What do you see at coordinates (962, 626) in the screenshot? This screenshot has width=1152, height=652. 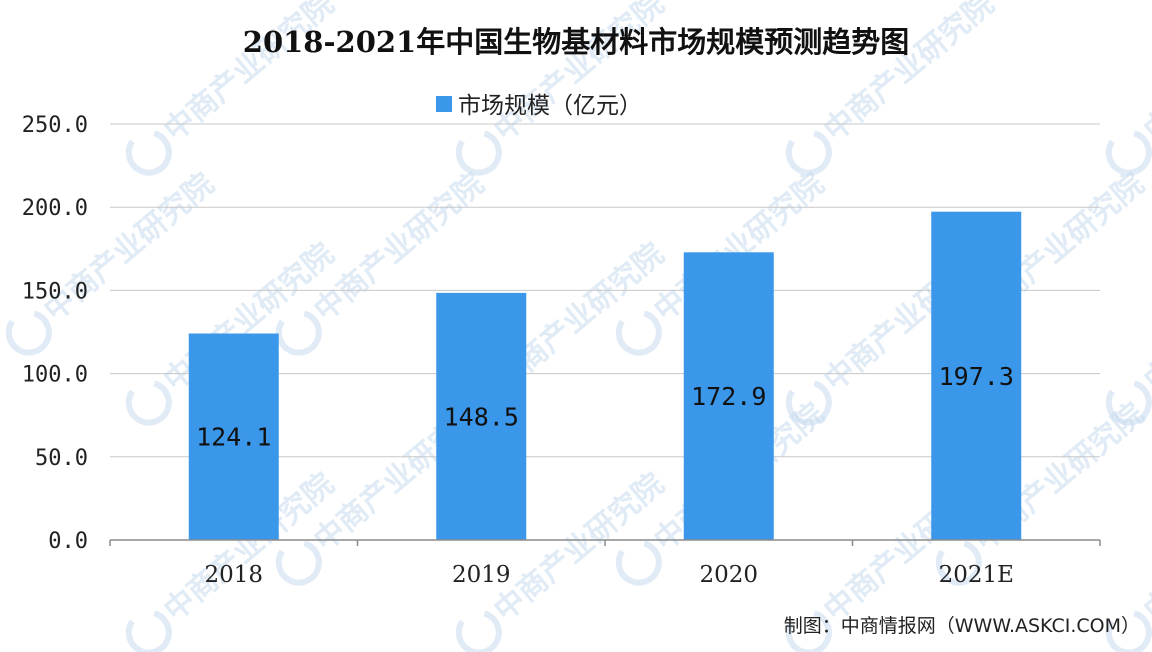 I see `source-note: 制图：中商情报网（WWW.ASKCI.COM）` at bounding box center [962, 626].